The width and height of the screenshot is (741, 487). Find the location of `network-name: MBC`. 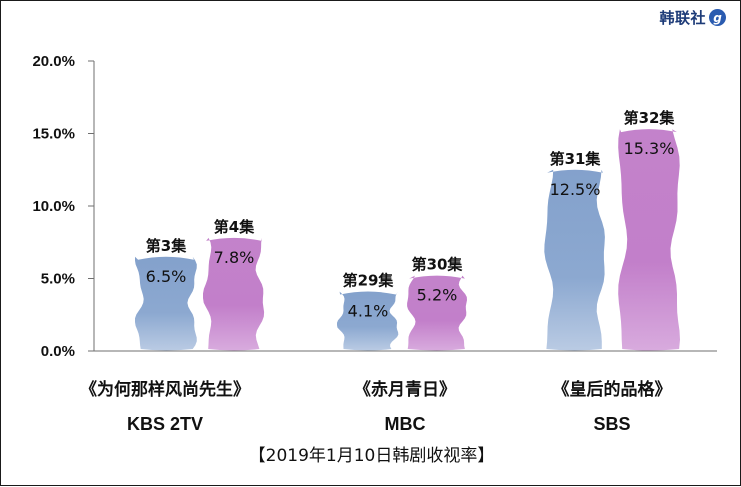

network-name: MBC is located at coordinates (405, 424).